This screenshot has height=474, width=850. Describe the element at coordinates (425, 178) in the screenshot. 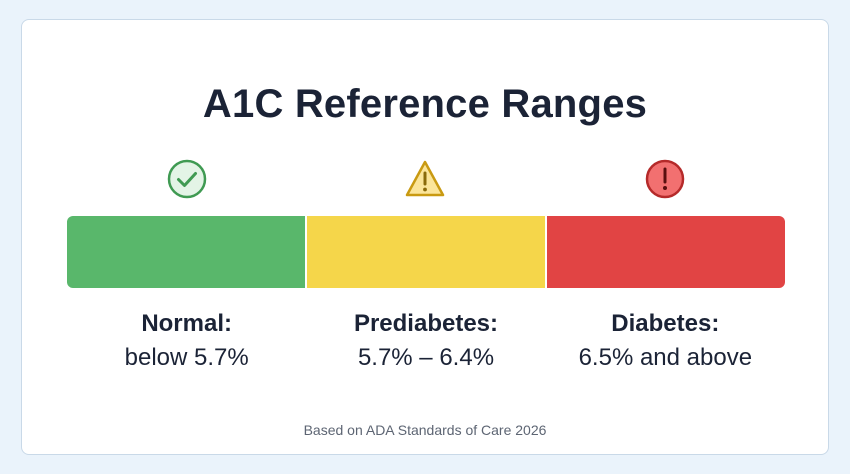

I see `warning-triangle-icon` at that location.